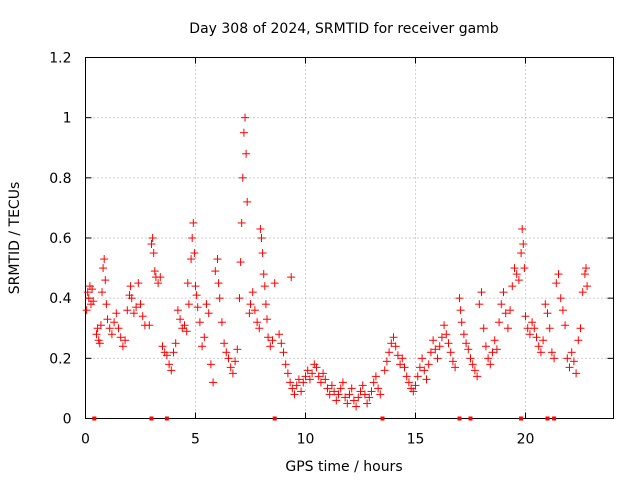 The width and height of the screenshot is (640, 480). Describe the element at coordinates (526, 440) in the screenshot. I see `x-tick-label: 20` at that location.